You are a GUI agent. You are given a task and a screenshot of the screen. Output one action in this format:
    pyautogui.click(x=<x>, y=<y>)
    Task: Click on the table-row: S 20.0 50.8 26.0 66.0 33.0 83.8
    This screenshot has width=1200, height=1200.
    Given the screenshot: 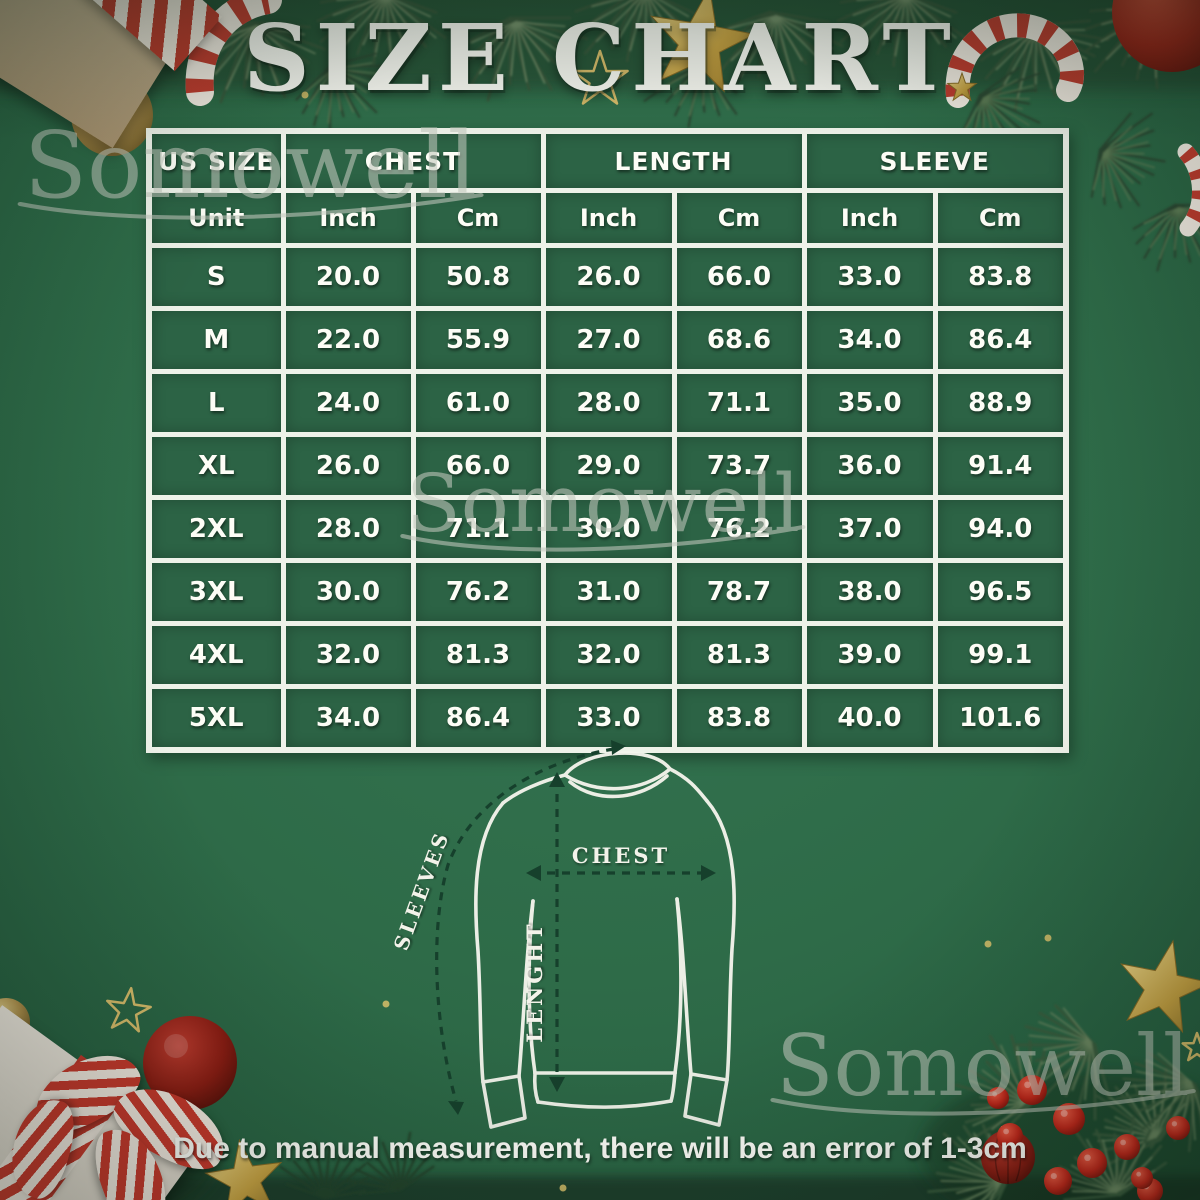 What is the action you would take?
    pyautogui.click(x=607, y=277)
    